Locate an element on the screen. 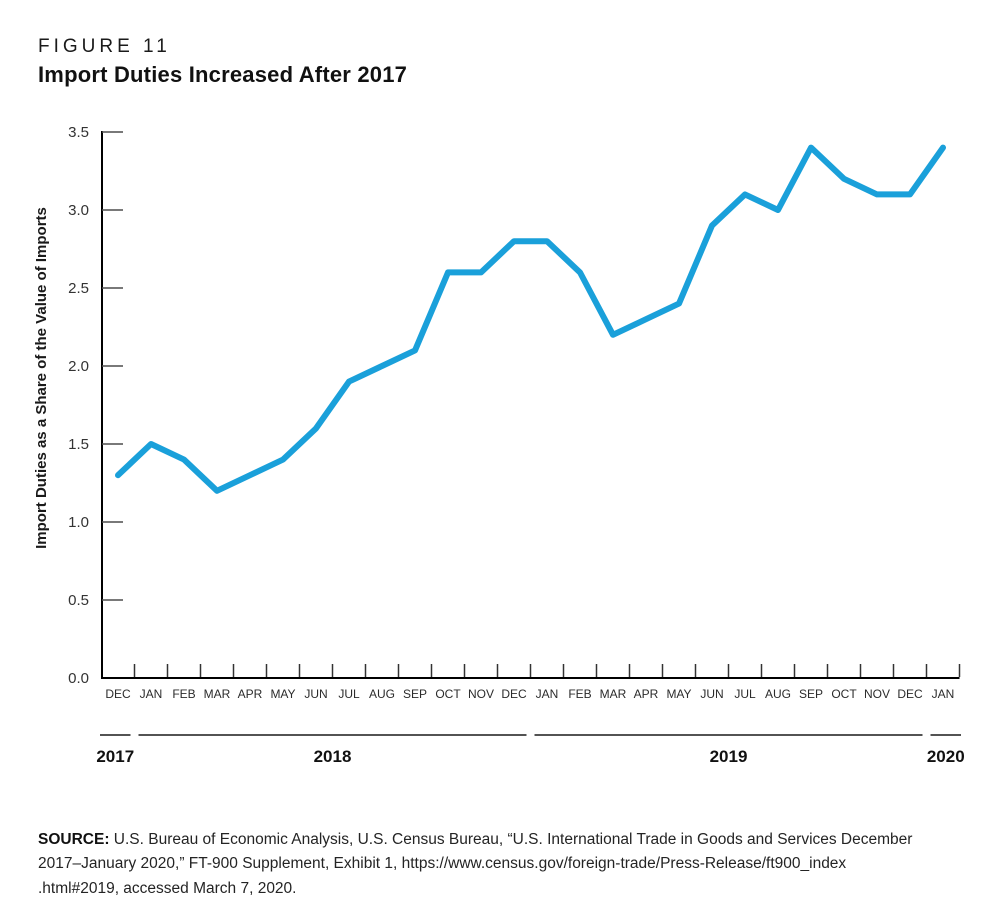 The height and width of the screenshot is (919, 1000). y-tick-label: 2.5 is located at coordinates (78, 288).